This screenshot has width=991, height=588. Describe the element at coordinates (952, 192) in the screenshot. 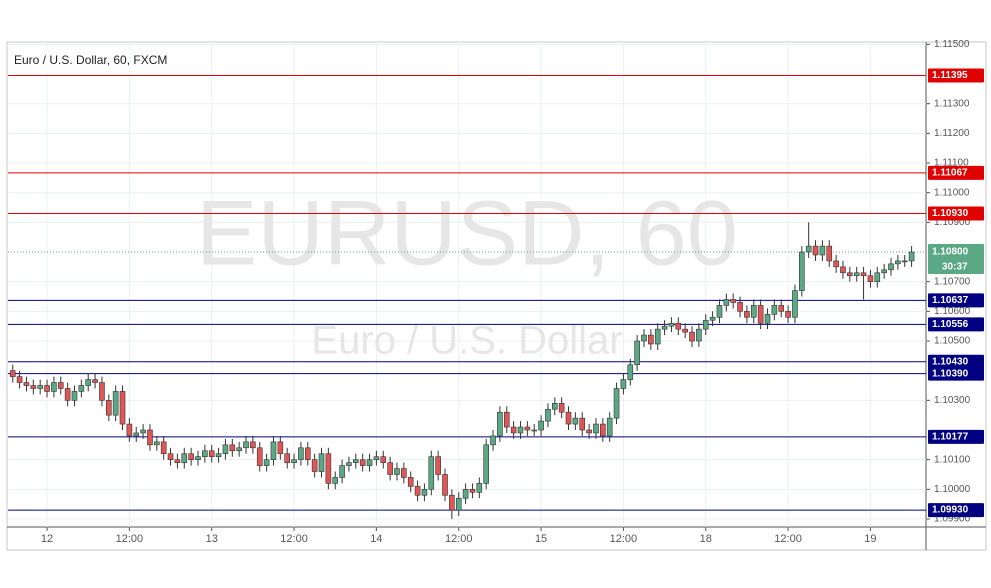

I see `y-tick-label: 1.11000` at that location.